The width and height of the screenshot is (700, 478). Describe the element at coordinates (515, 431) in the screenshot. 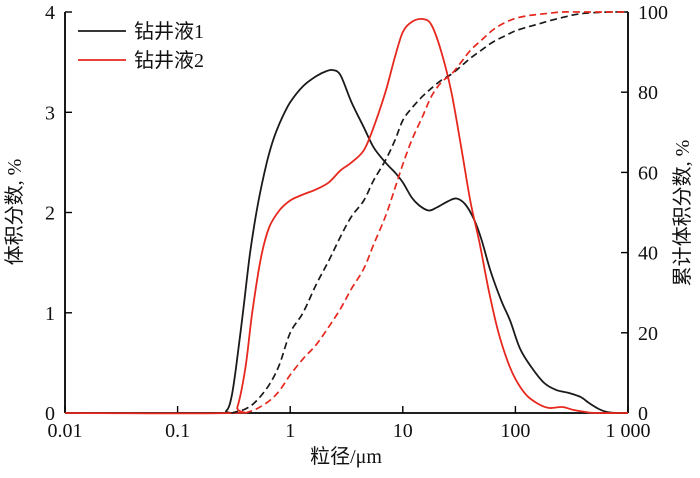

I see `x-tick-label: 100` at that location.